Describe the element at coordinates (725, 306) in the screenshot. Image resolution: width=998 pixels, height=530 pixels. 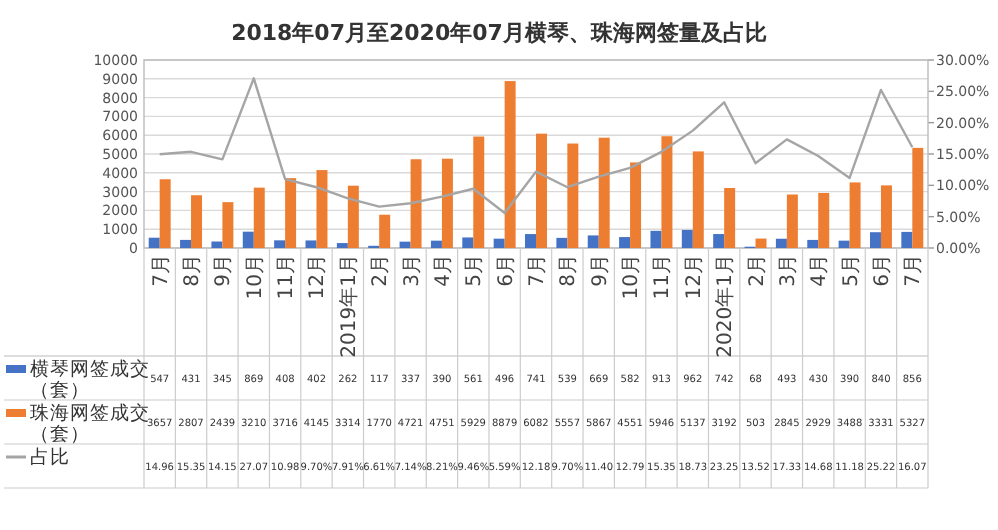
I see `x-tick-label: 2020年1月` at that location.